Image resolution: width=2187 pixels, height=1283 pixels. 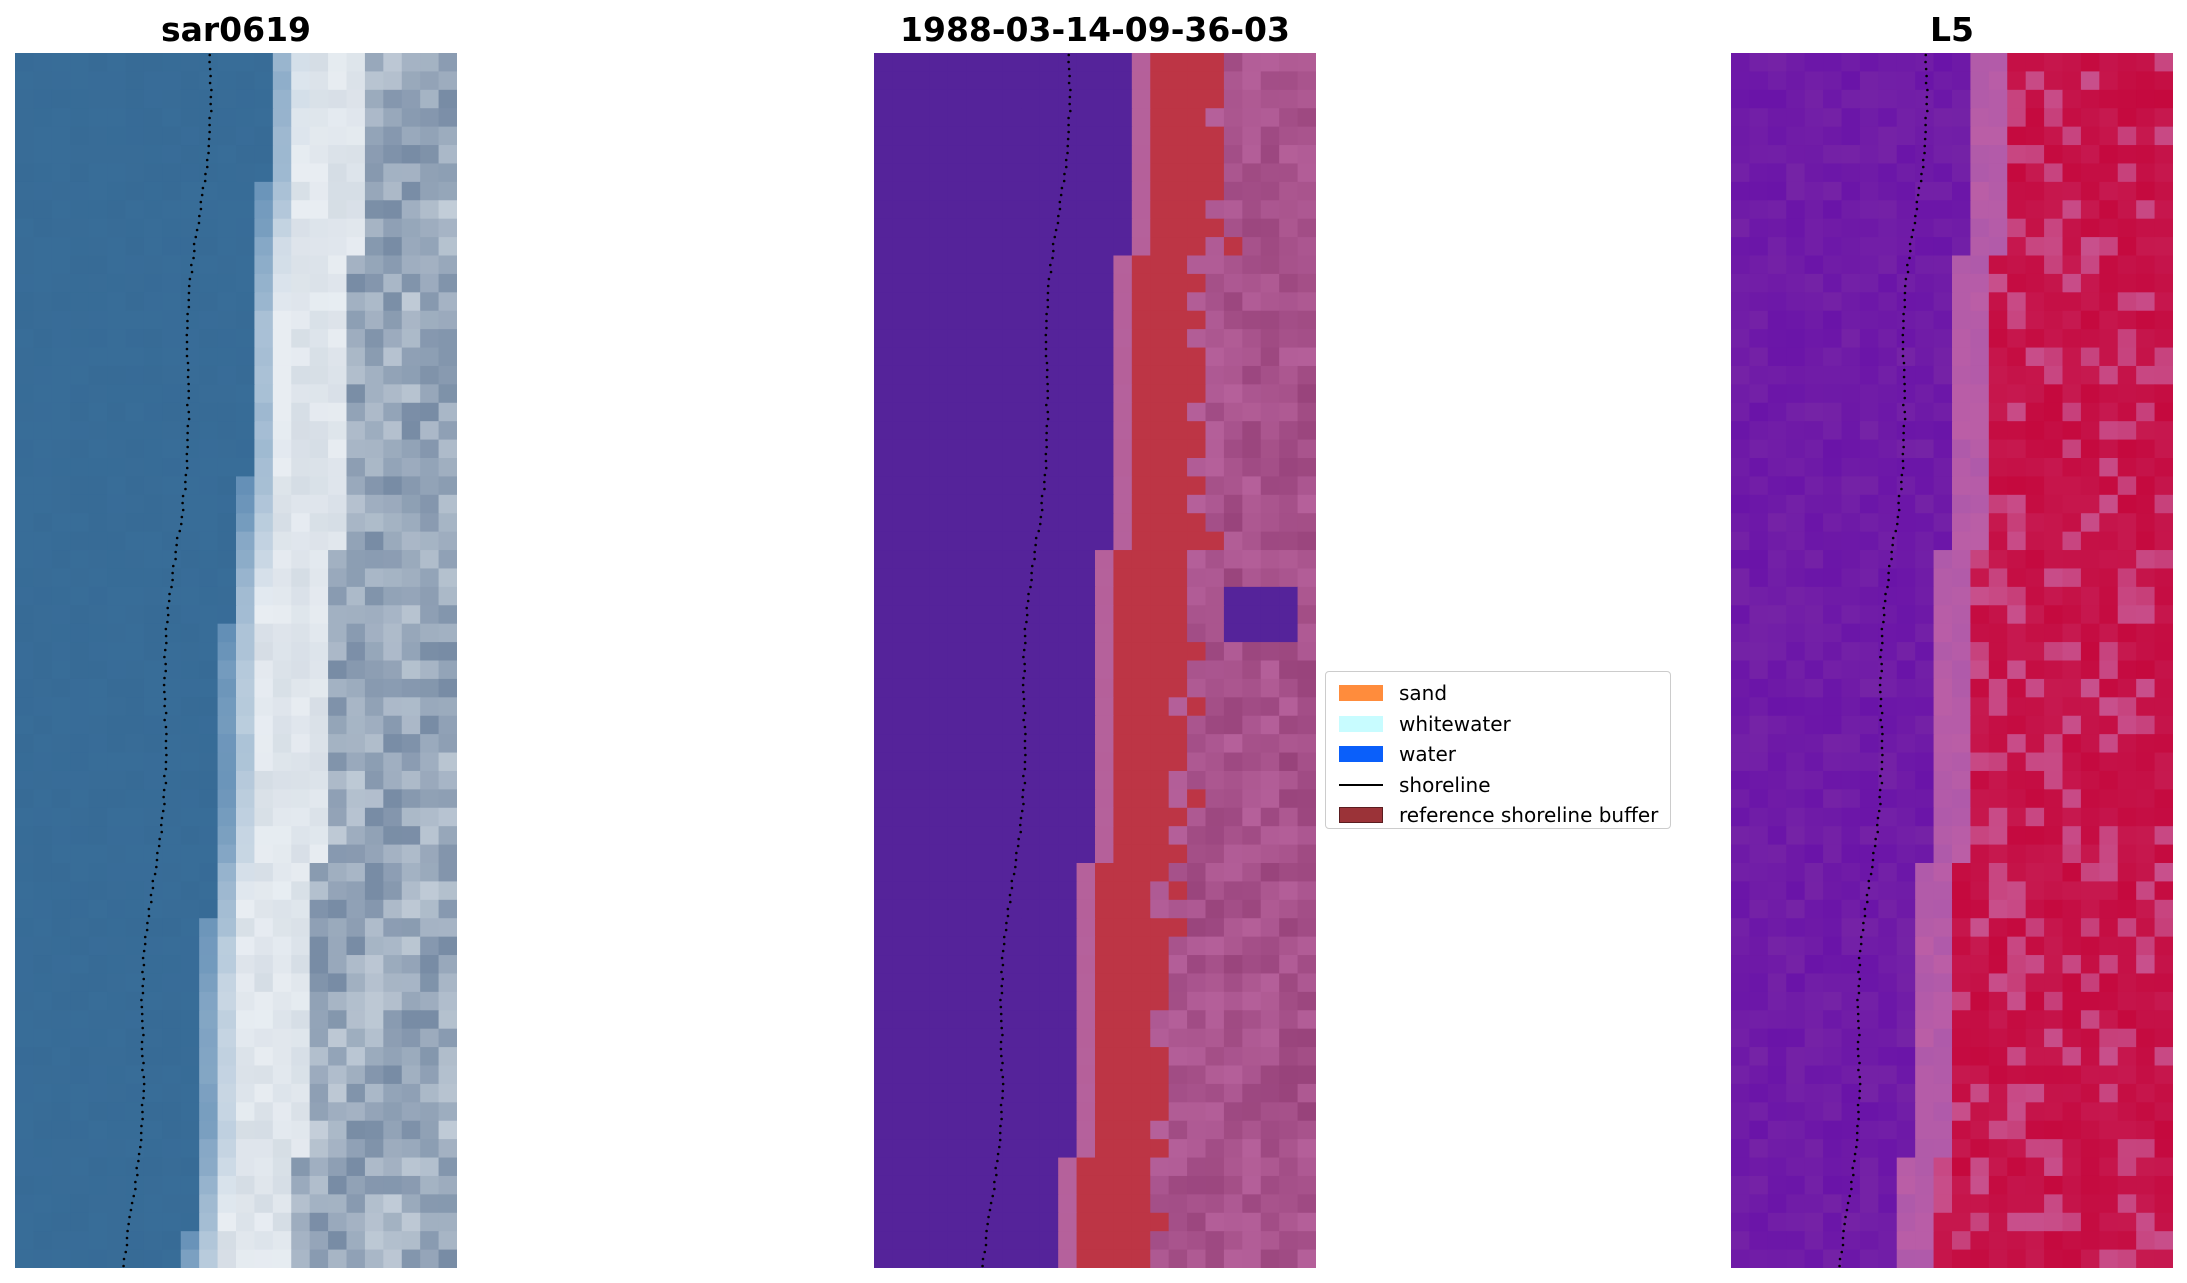 What do you see at coordinates (236, 29) in the screenshot?
I see `panel-title-rgb: sar0619` at bounding box center [236, 29].